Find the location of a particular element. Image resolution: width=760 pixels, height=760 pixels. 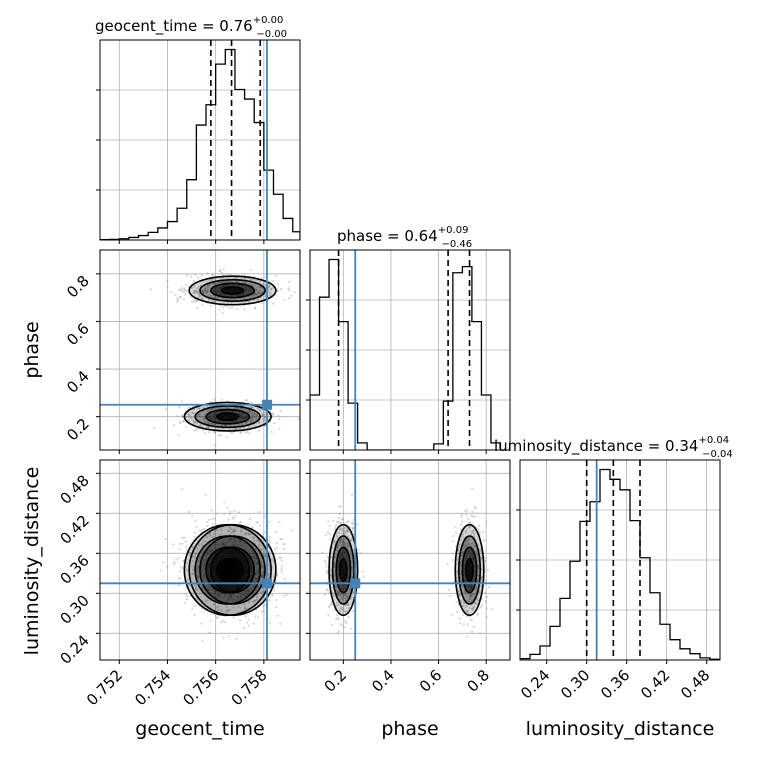

tick-label-y: 0.24 is located at coordinates (74, 649).